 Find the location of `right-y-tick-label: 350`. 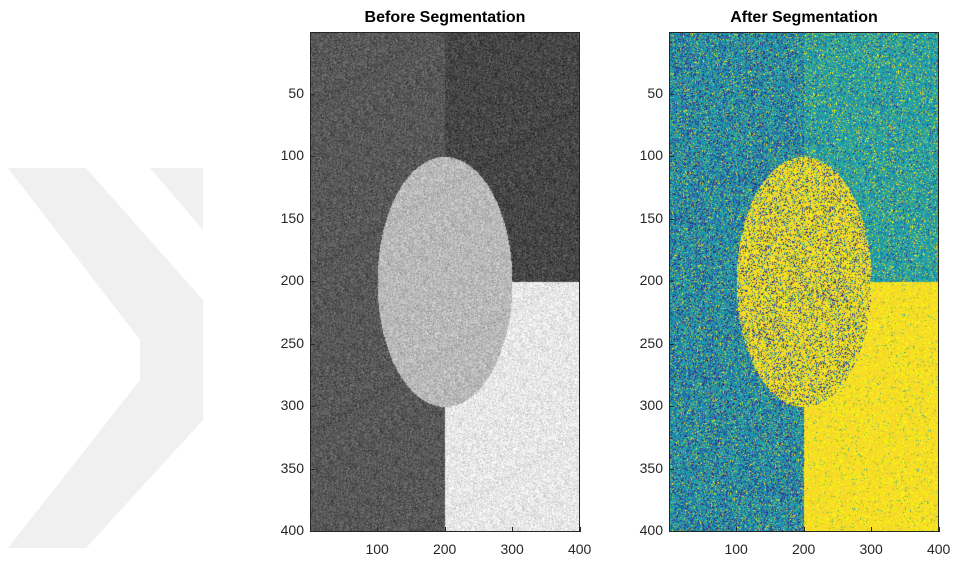

right-y-tick-label: 350 is located at coordinates (651, 467).